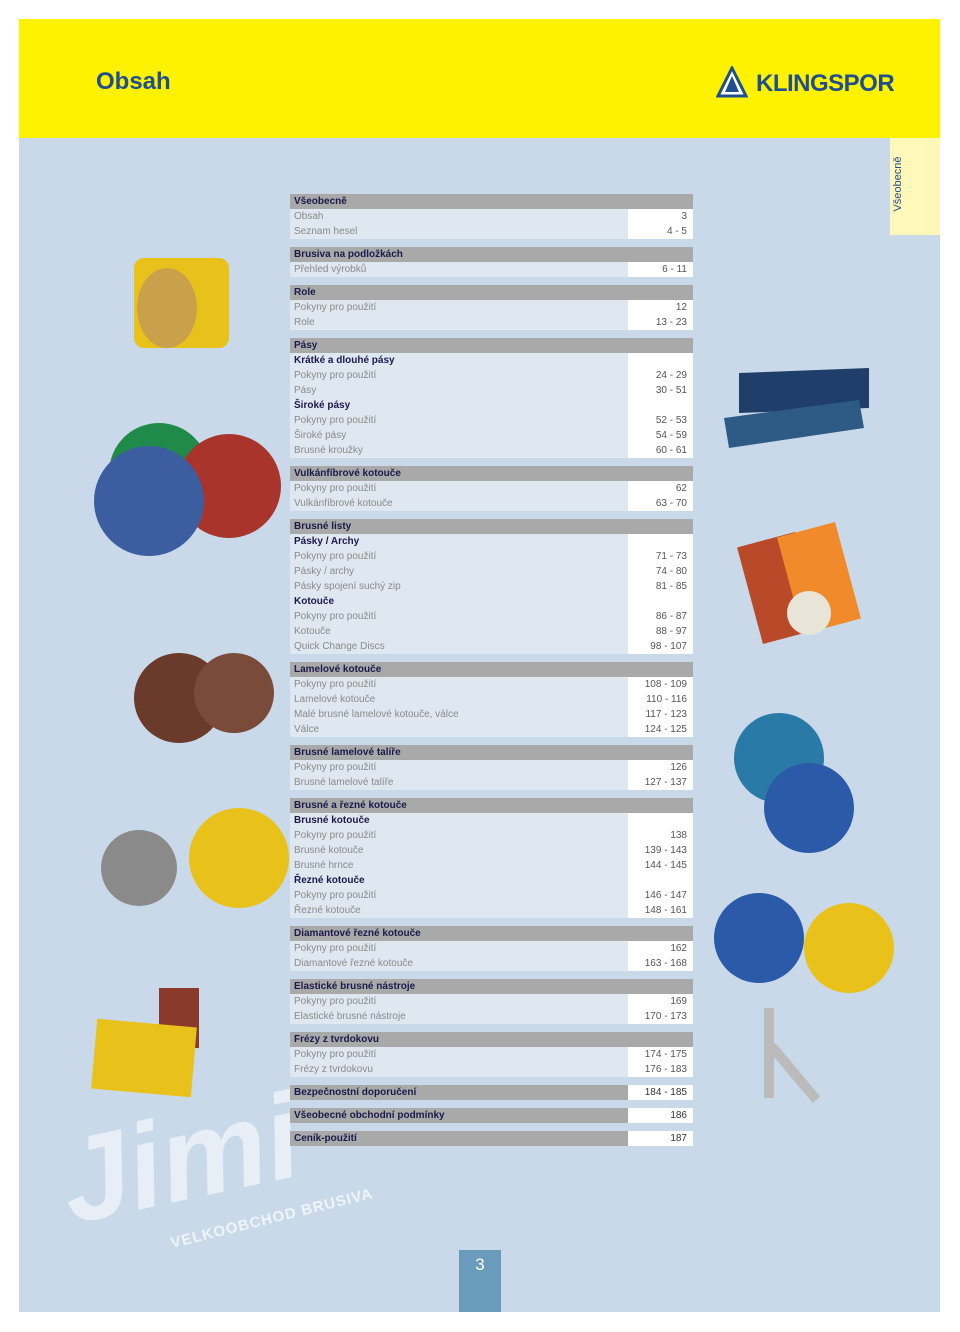 The image size is (960, 1332). What do you see at coordinates (327, 910) in the screenshot?
I see `entry-label: Řezné kotouče` at bounding box center [327, 910].